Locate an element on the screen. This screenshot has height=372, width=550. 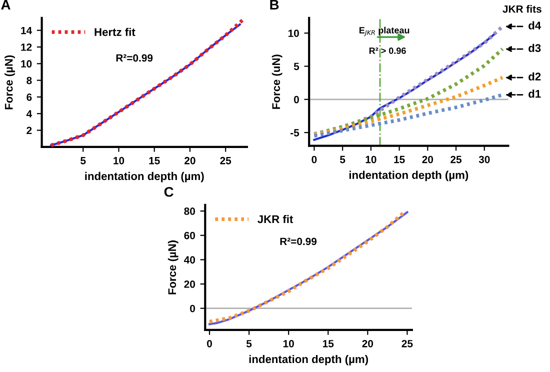
text: d4 is located at coordinates (535, 25).